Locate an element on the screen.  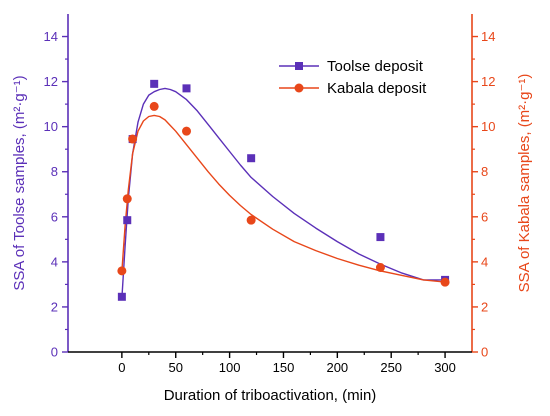
right-tick-label: 10 is located at coordinates (488, 126).